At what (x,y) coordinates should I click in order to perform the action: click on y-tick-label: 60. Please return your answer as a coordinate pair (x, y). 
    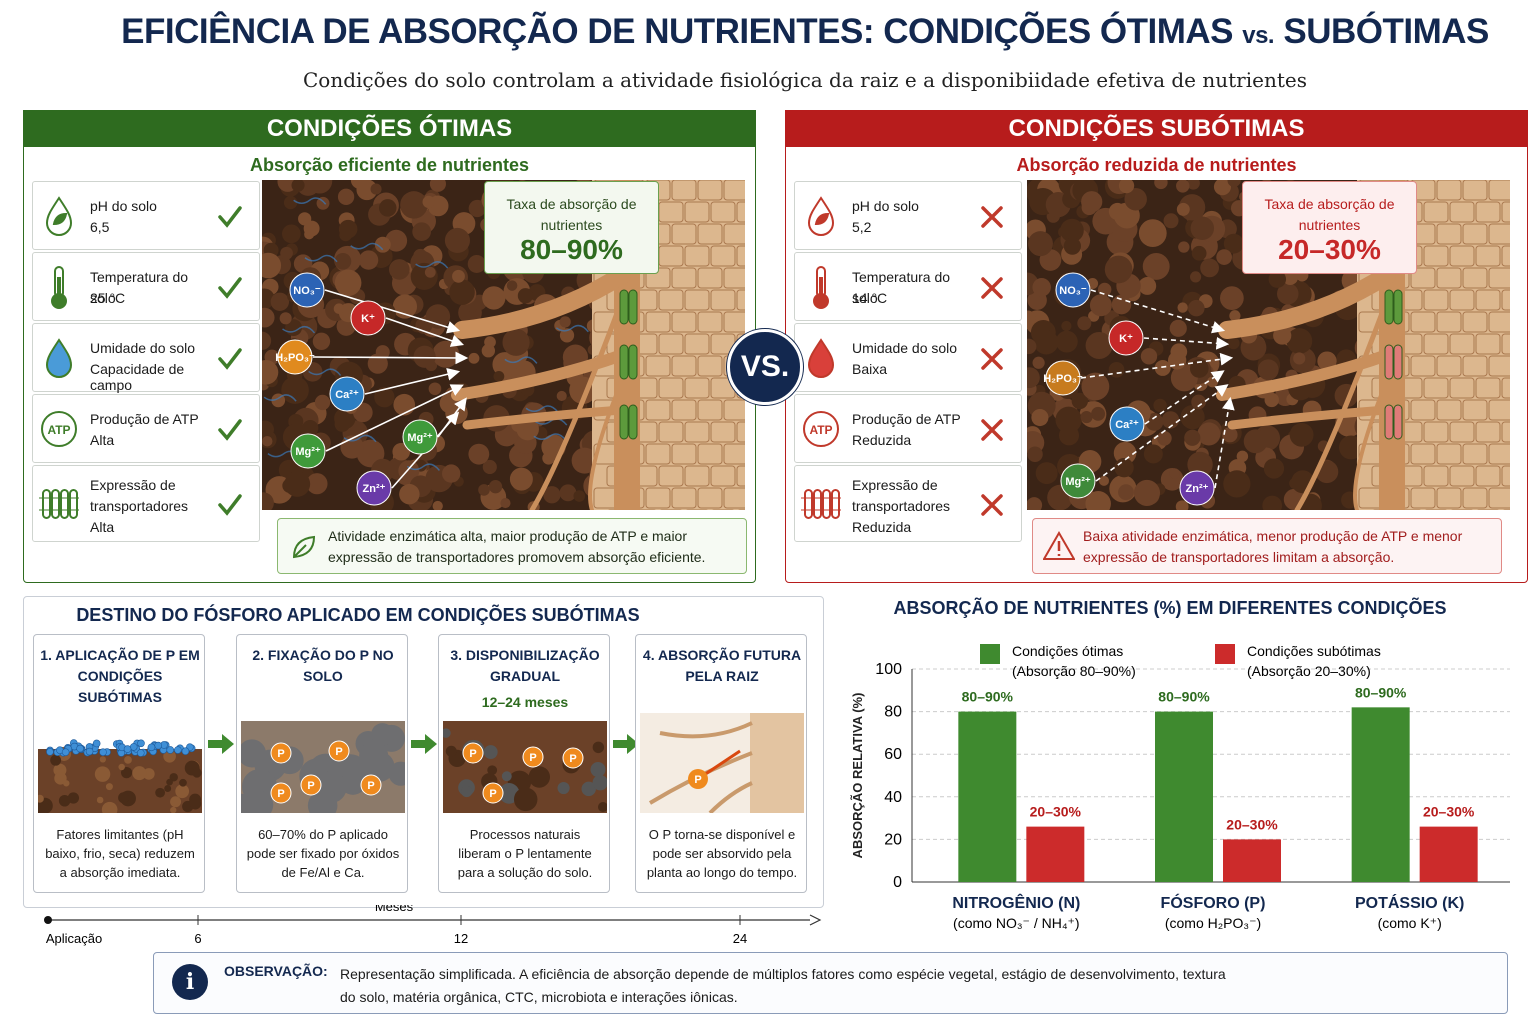
    Looking at the image, I should click on (893, 754).